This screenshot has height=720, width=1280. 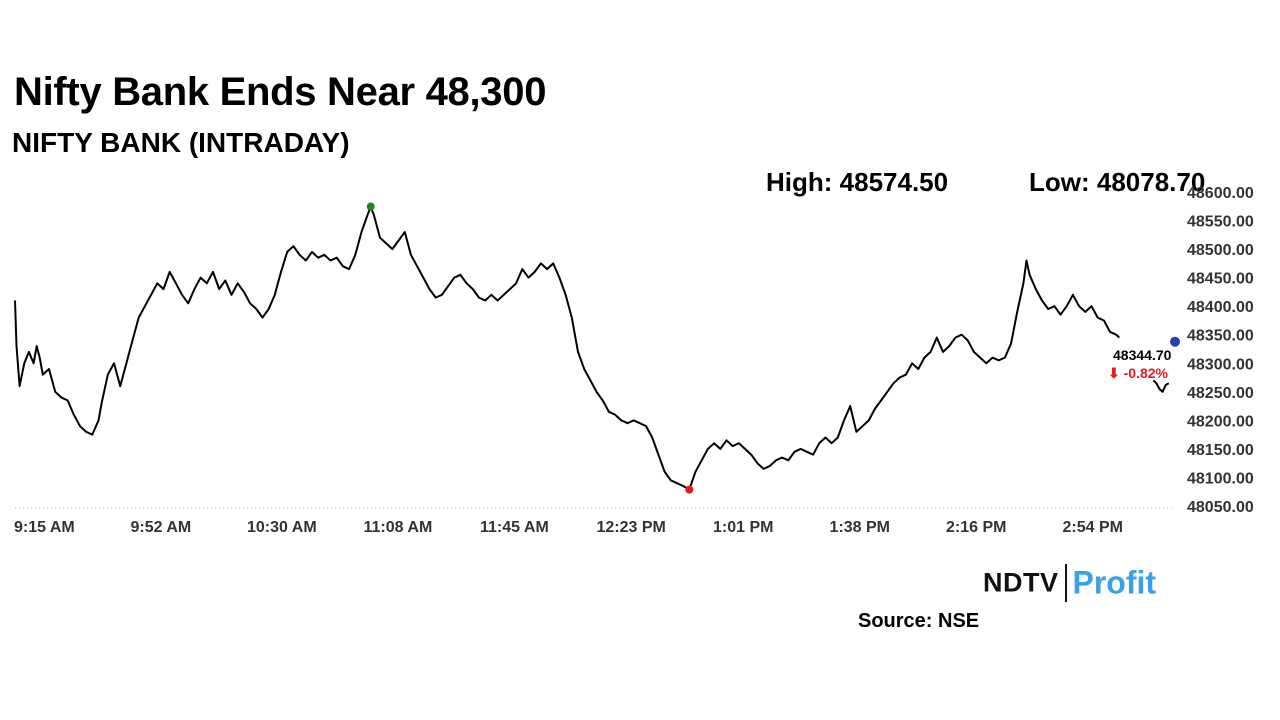 What do you see at coordinates (689, 489) in the screenshot?
I see `low-point-marker` at bounding box center [689, 489].